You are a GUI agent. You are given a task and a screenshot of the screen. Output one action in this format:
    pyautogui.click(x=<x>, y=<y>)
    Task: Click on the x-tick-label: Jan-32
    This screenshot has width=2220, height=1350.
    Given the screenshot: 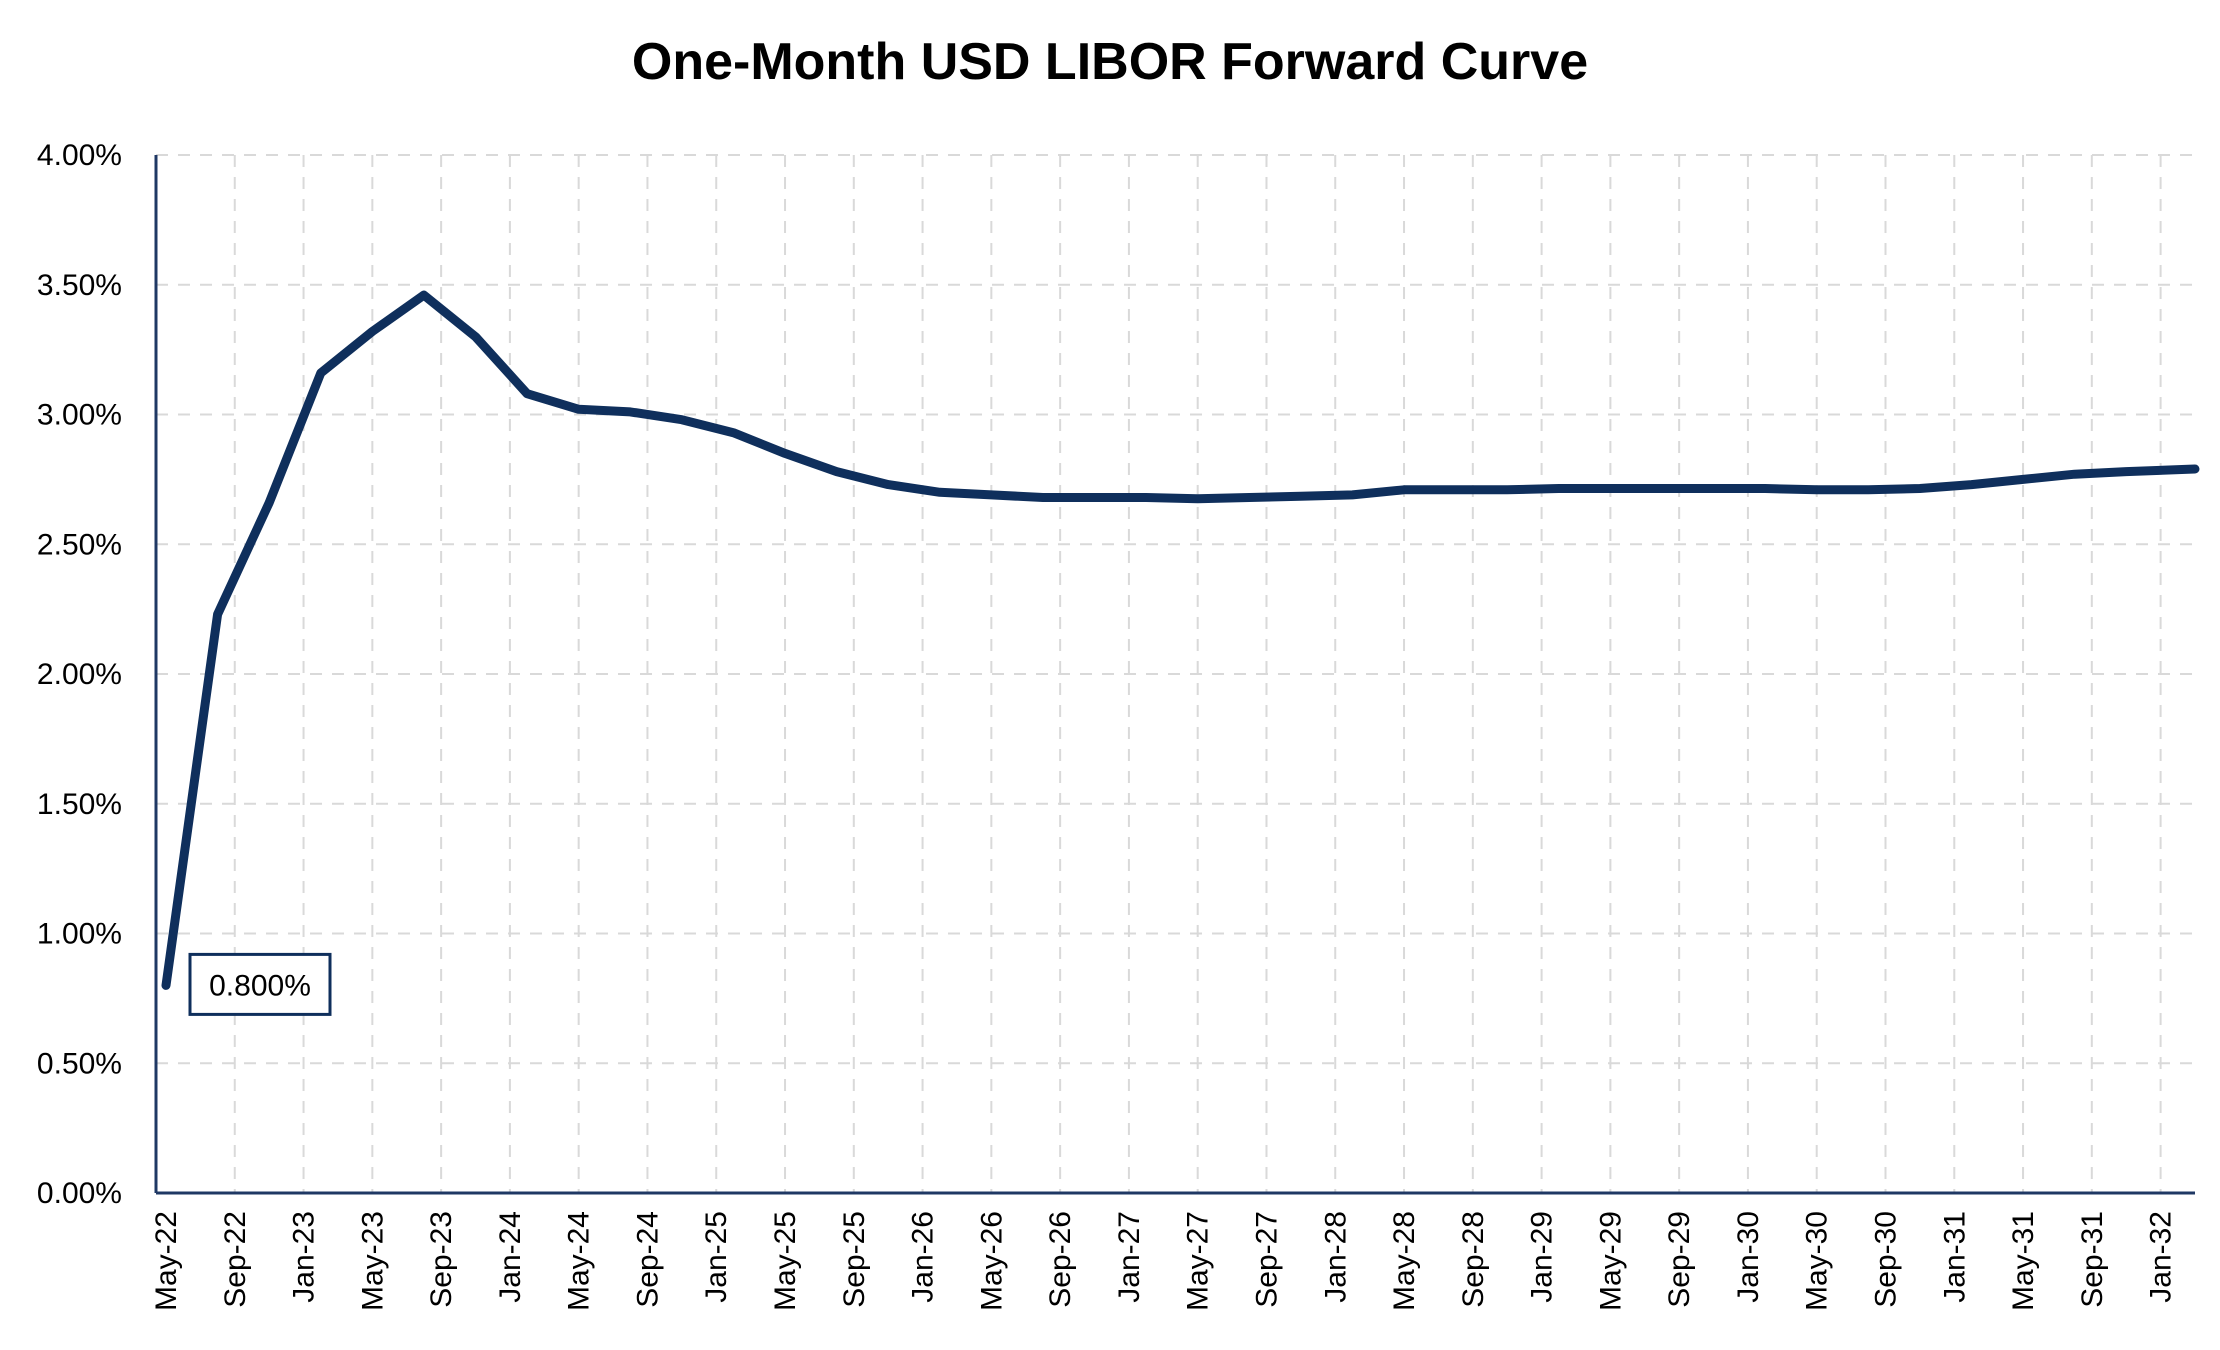 What is the action you would take?
    pyautogui.click(x=2161, y=1257)
    